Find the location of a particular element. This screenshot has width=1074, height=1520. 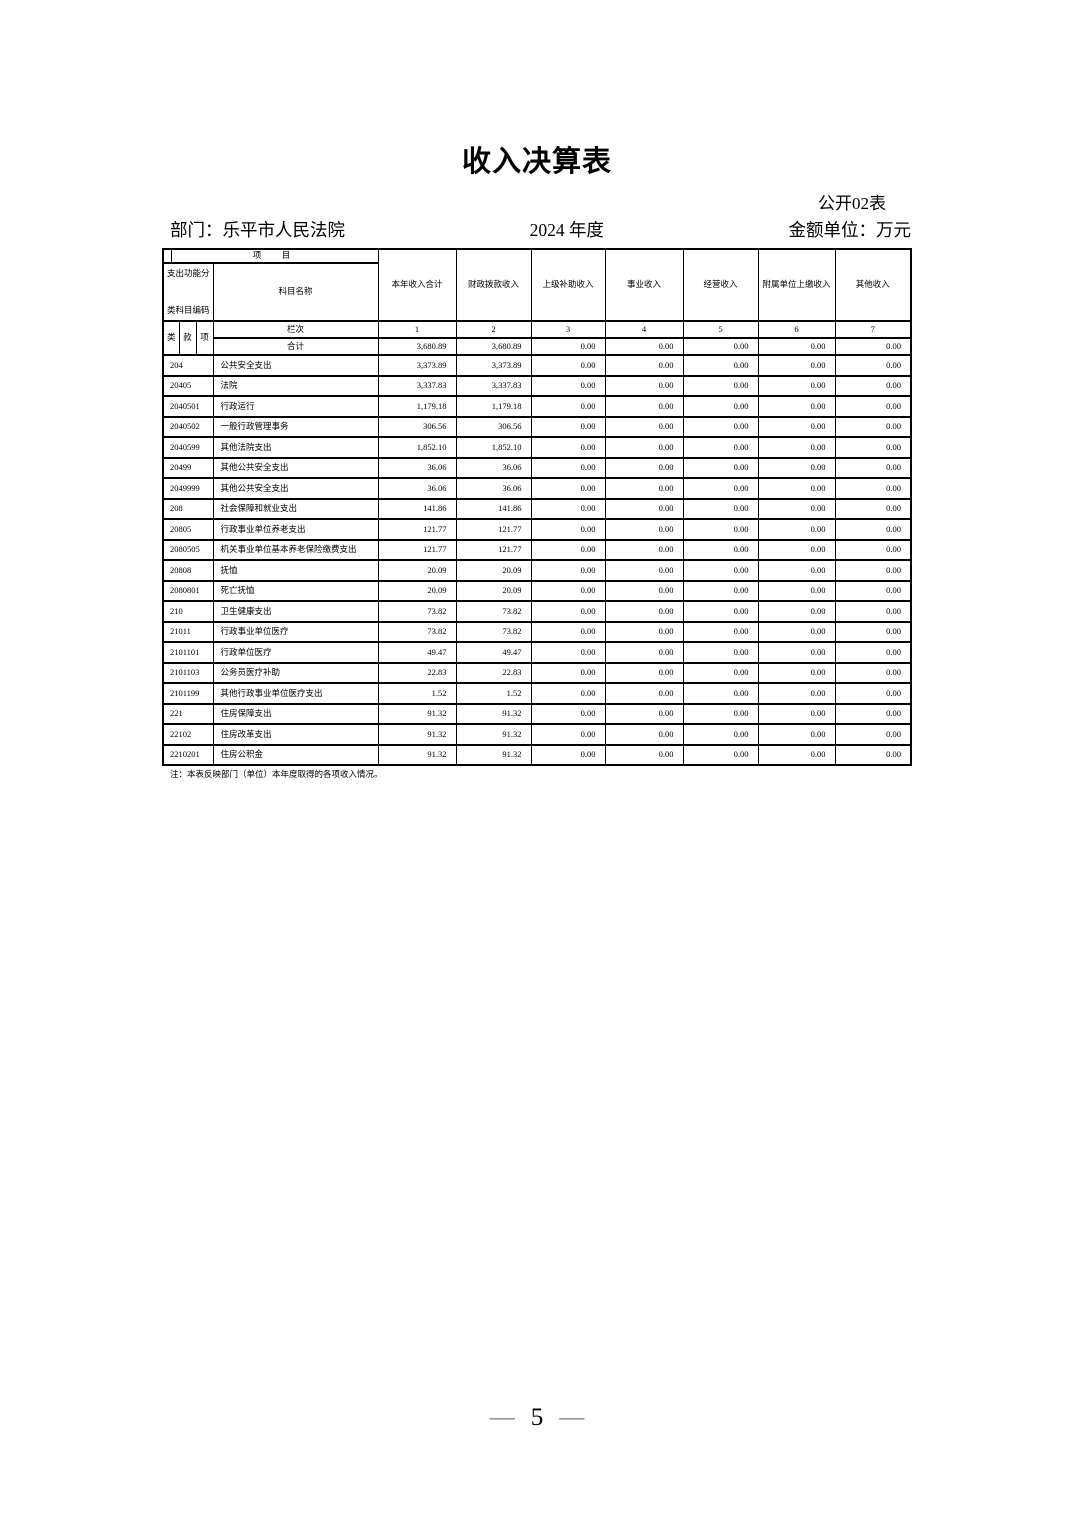

row-name: 公共安全支出 is located at coordinates (295, 365).